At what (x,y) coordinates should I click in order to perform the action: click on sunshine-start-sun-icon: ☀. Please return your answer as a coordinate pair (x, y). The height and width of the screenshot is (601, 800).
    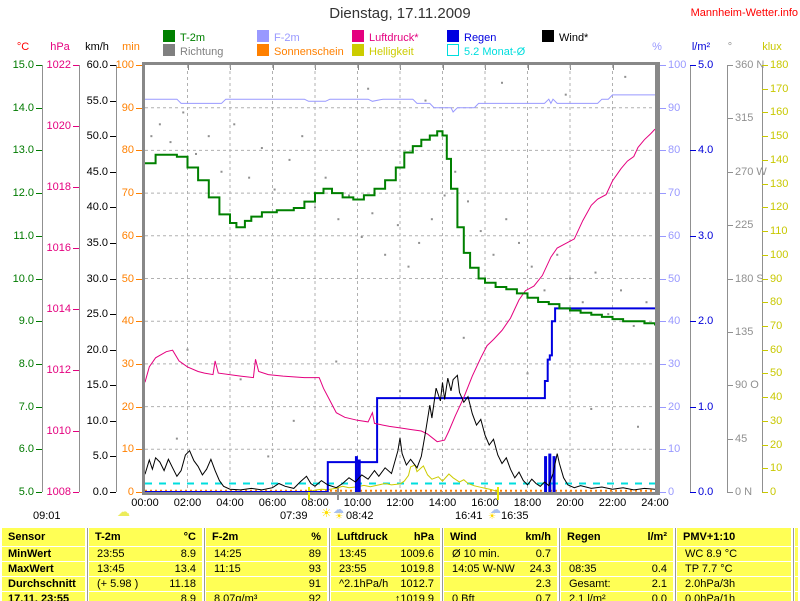
    Looking at the image, I should click on (339, 516).